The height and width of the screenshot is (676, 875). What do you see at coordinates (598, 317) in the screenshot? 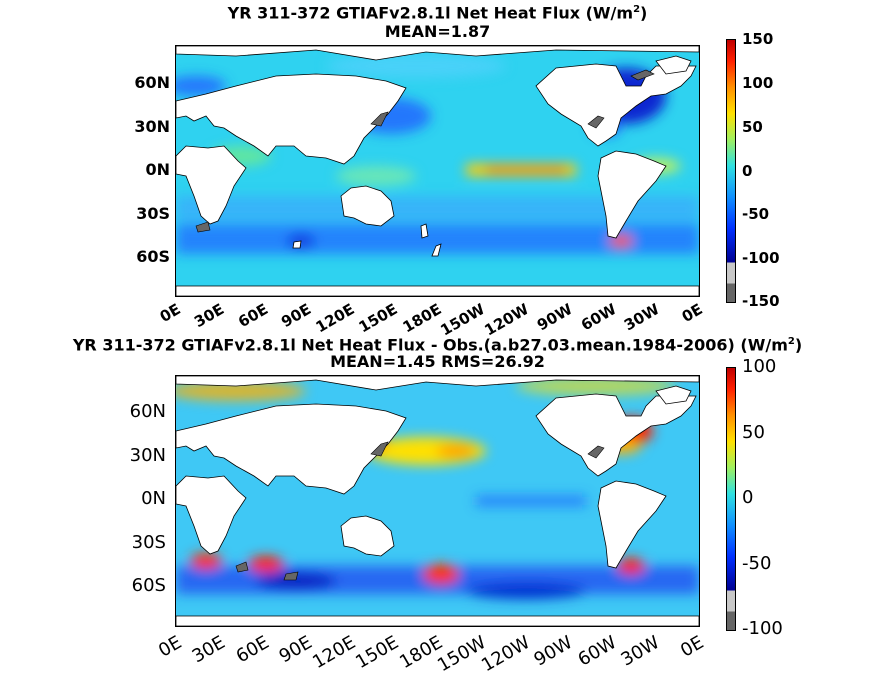
I see `panel1-lon-label: 60W` at bounding box center [598, 317].